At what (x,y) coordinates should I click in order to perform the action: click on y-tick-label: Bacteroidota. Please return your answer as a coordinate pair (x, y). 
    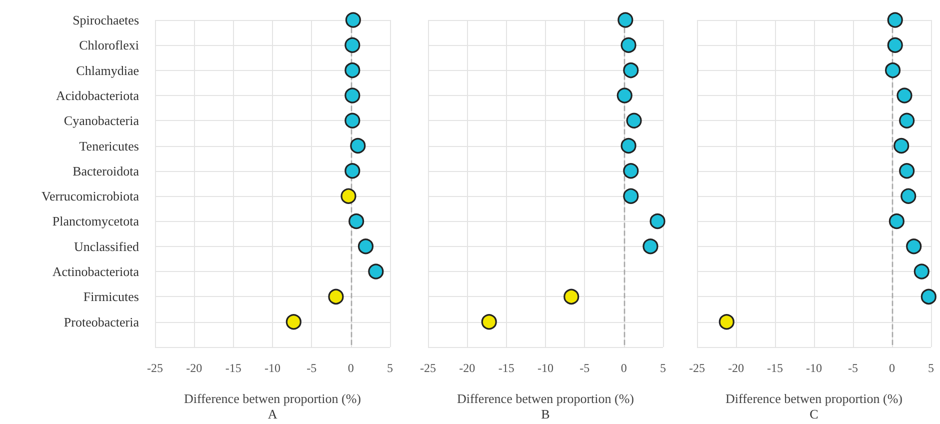
    Looking at the image, I should click on (106, 170).